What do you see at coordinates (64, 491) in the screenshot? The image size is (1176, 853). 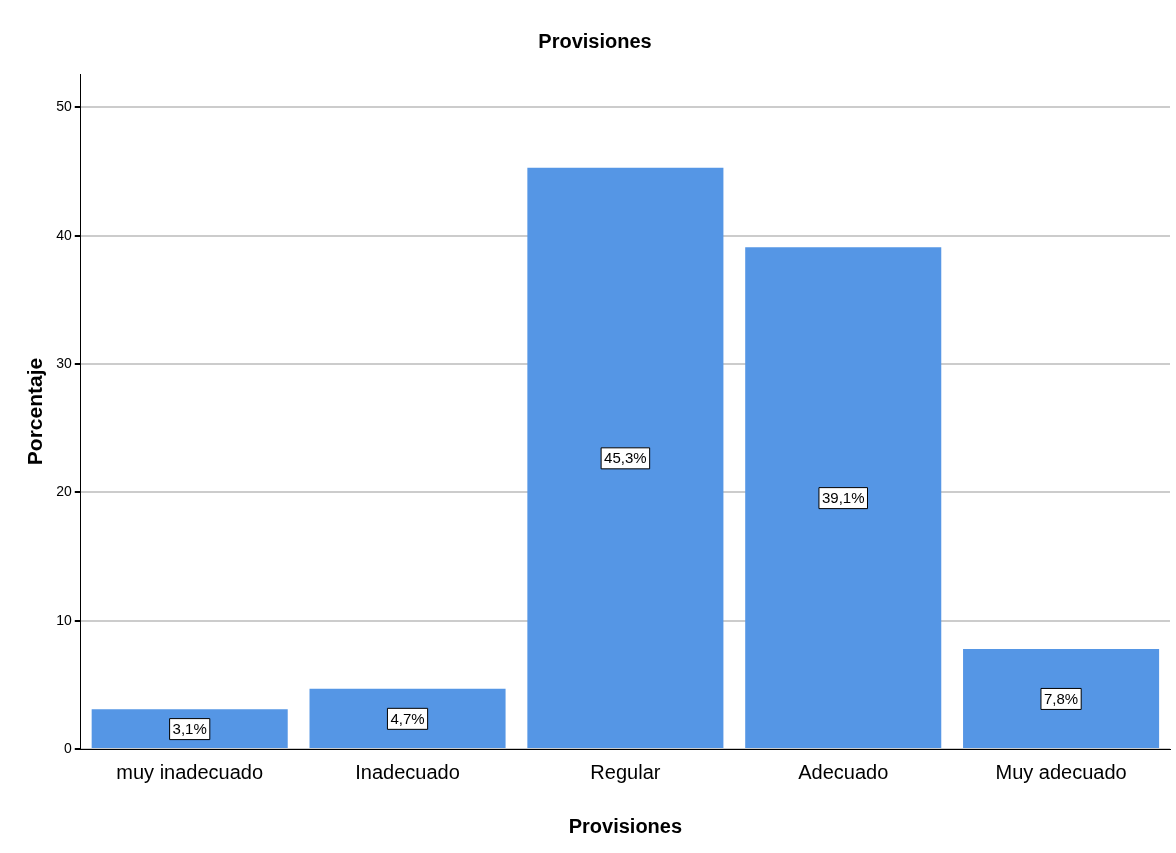 I see `y-tick-label: 20` at bounding box center [64, 491].